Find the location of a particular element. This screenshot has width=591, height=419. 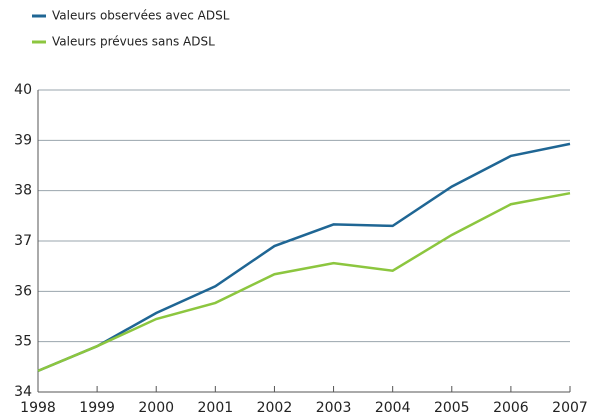

y-tick-label: 38 is located at coordinates (23, 191).